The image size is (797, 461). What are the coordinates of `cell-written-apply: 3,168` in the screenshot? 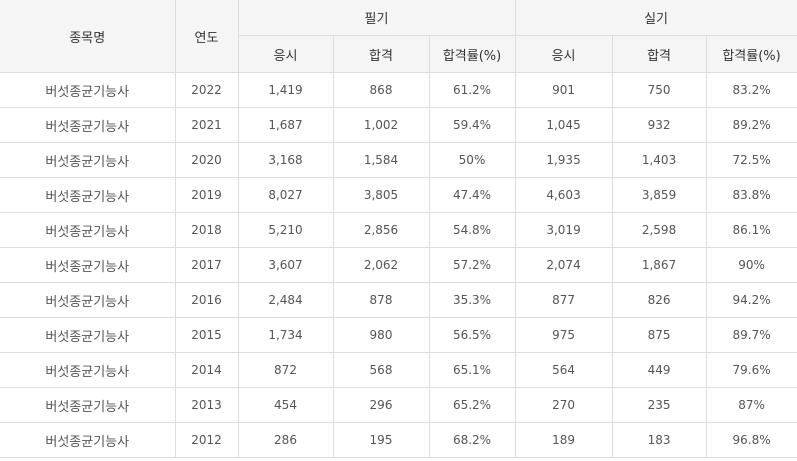 It's located at (285, 160).